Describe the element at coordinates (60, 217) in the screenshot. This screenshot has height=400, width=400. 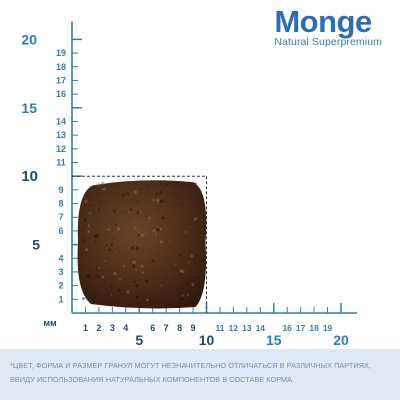
I see `y-label-7: 7` at that location.